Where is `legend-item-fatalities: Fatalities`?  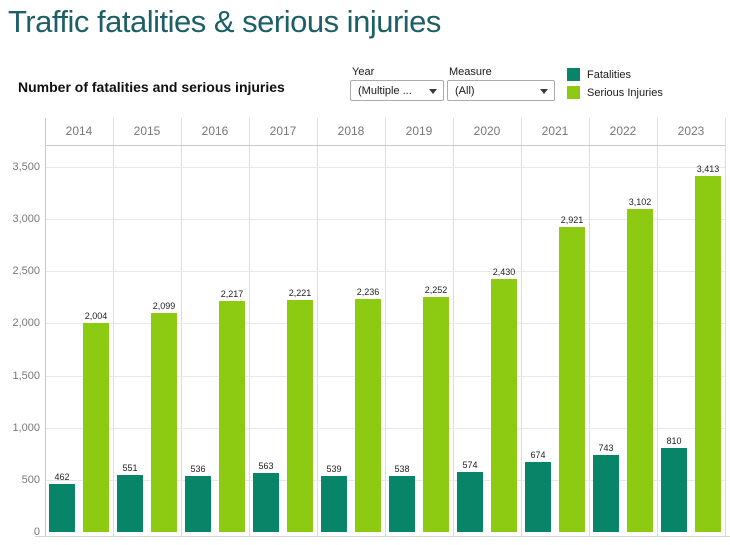 legend-item-fatalities: Fatalities is located at coordinates (615, 74).